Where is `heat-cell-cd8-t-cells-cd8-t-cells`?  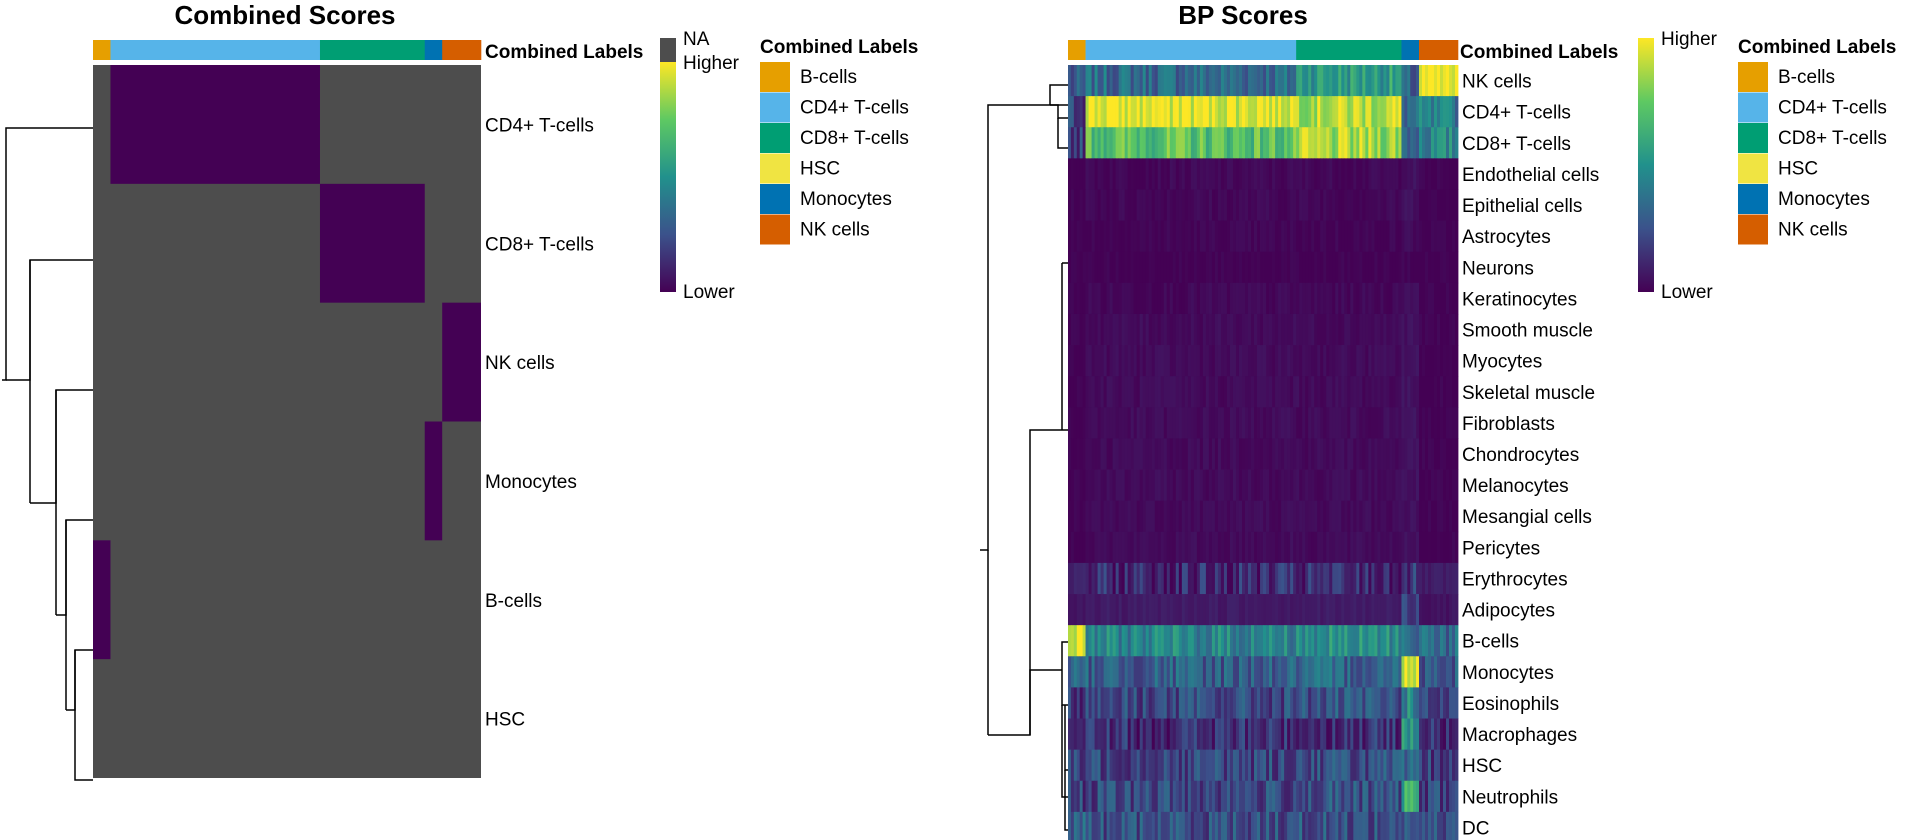
heat-cell-cd8-t-cells-cd8-t-cells is located at coordinates (1400, 143).